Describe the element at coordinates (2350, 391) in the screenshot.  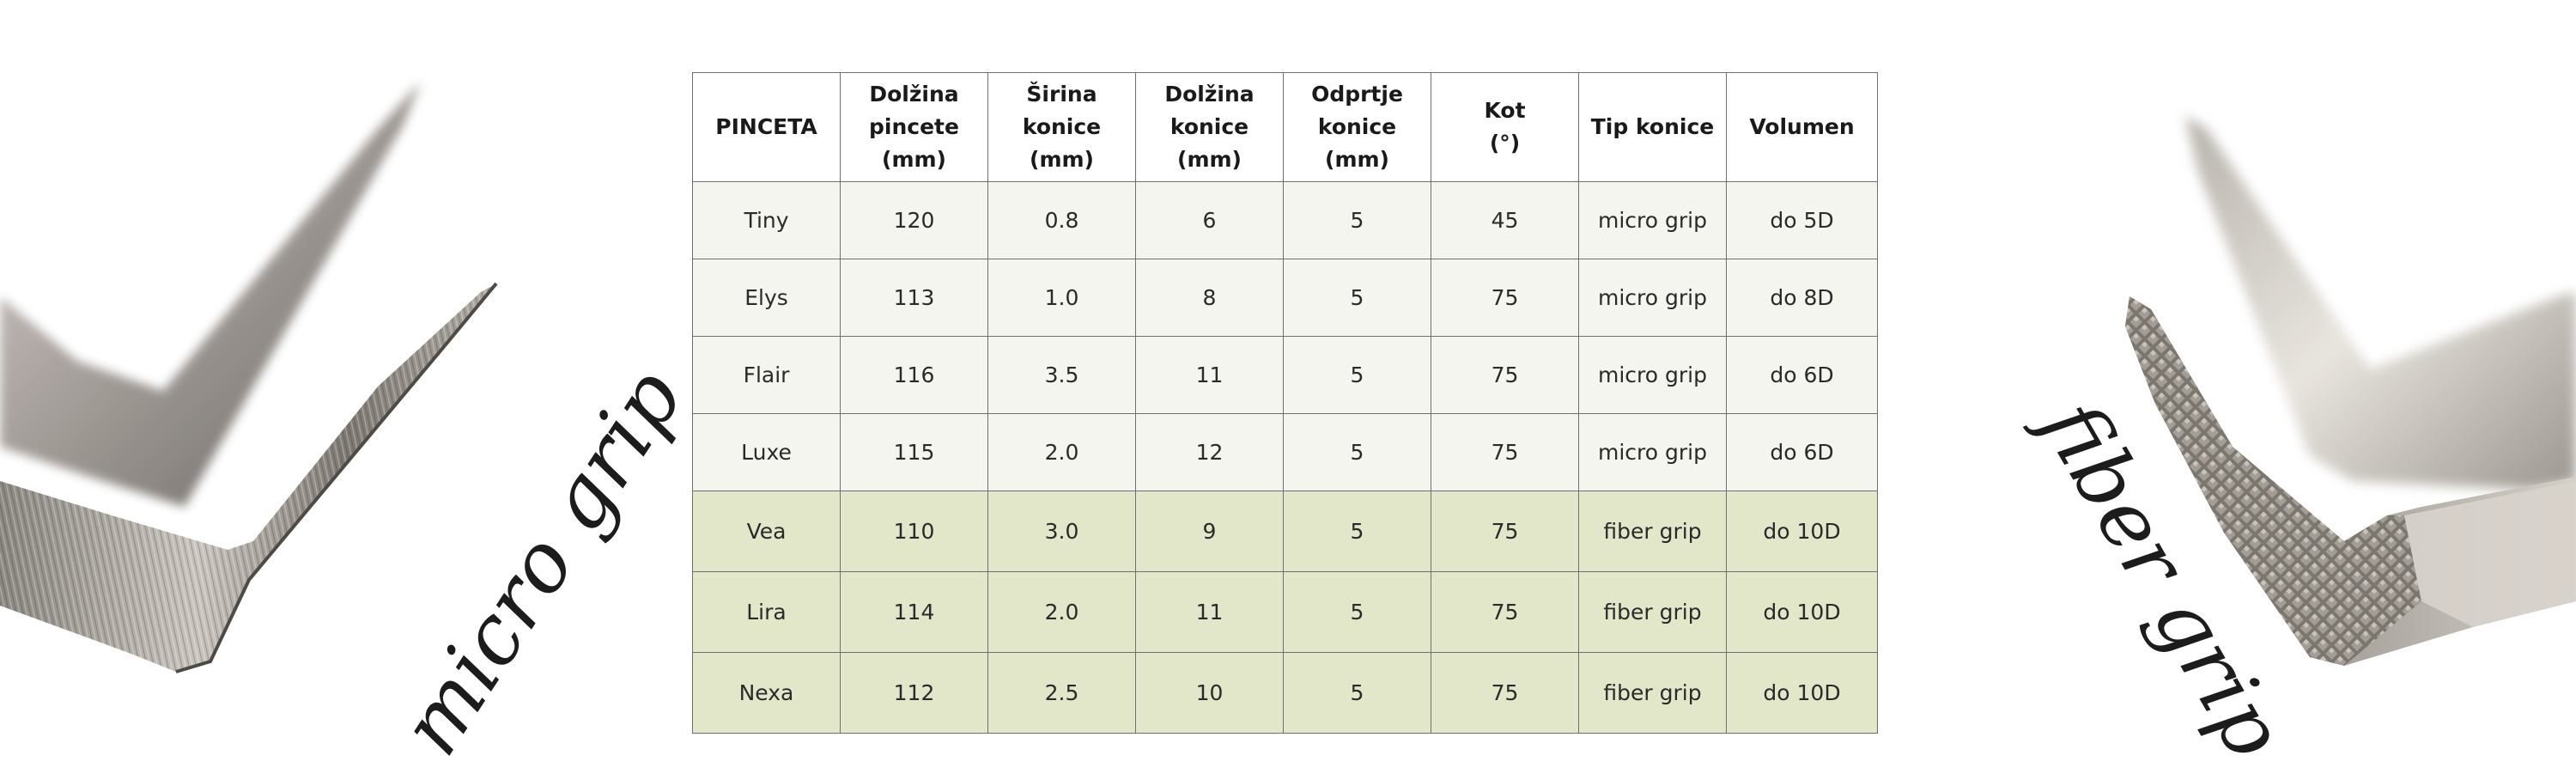
I see `fiber-grip-tweezers-image` at that location.